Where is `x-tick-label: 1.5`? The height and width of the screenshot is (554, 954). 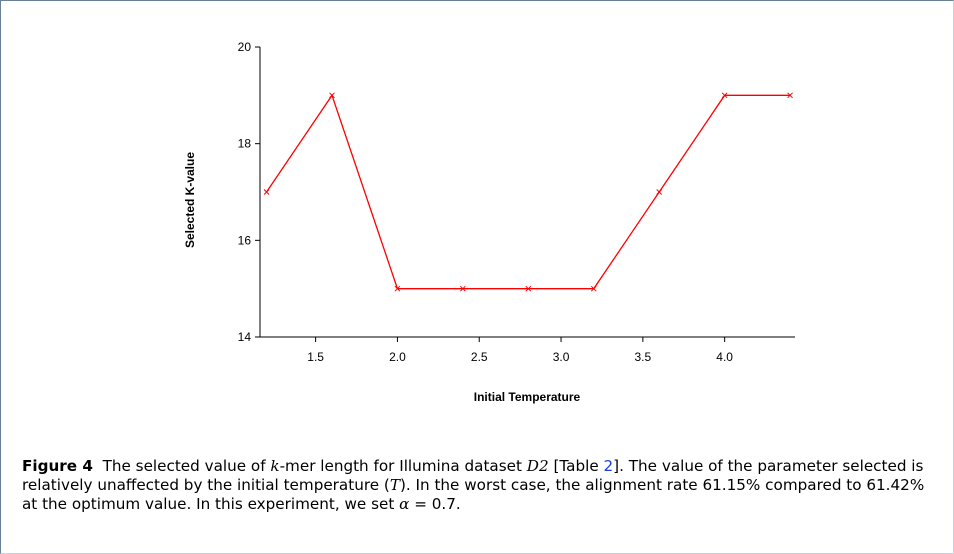 x-tick-label: 1.5 is located at coordinates (315, 357).